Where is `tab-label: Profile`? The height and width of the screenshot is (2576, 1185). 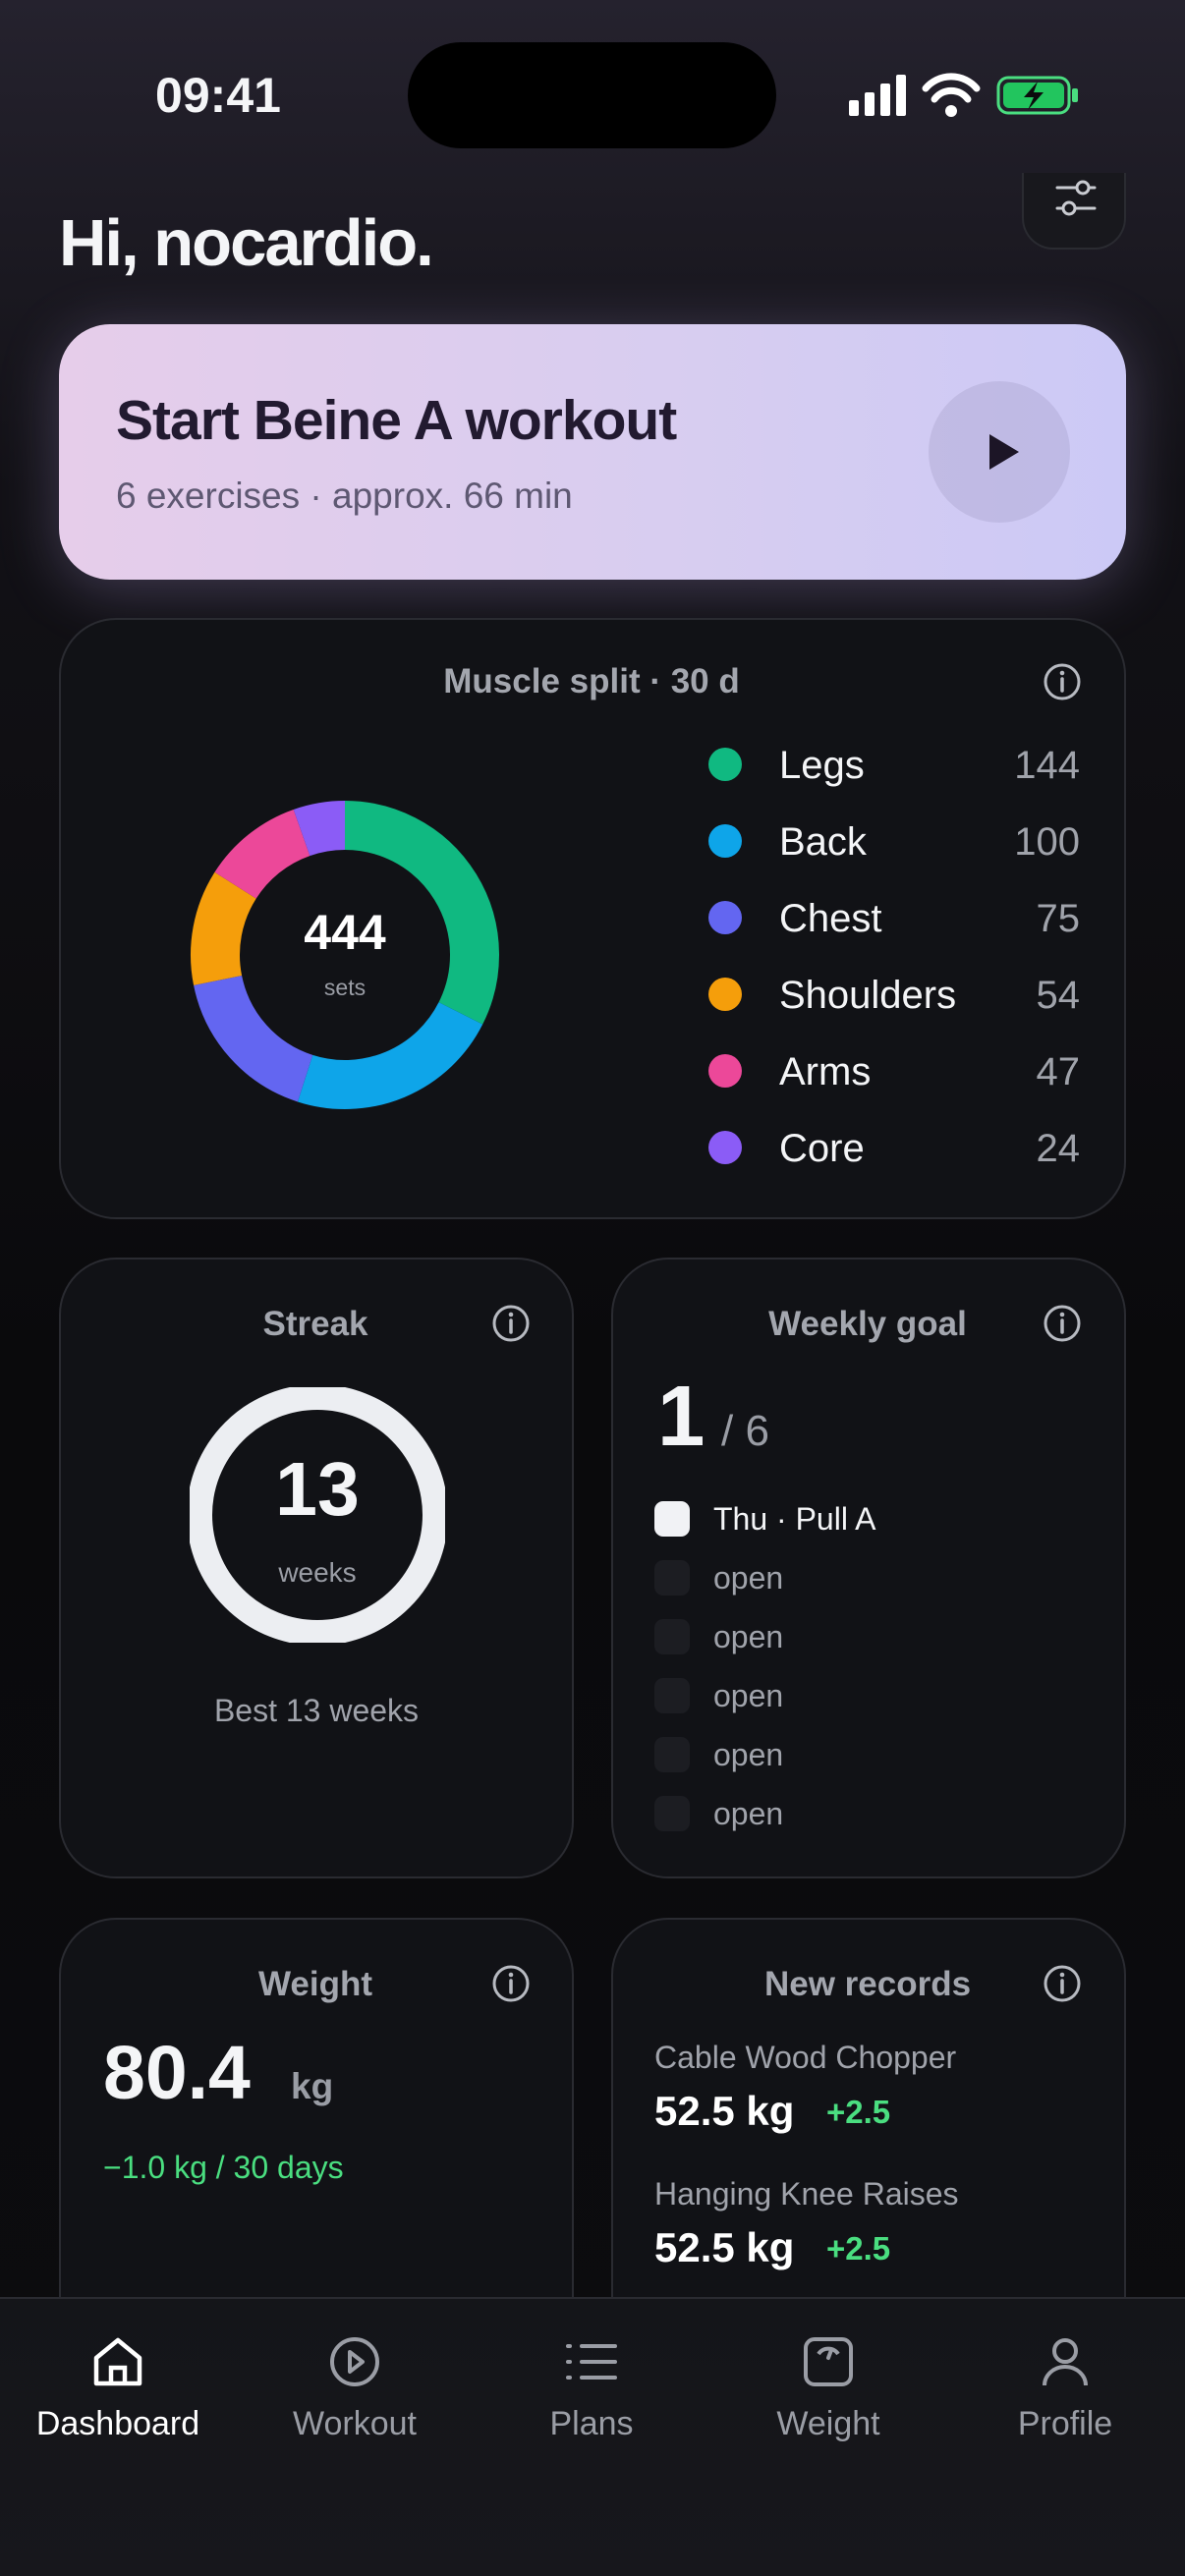 tab-label: Profile is located at coordinates (1065, 2423).